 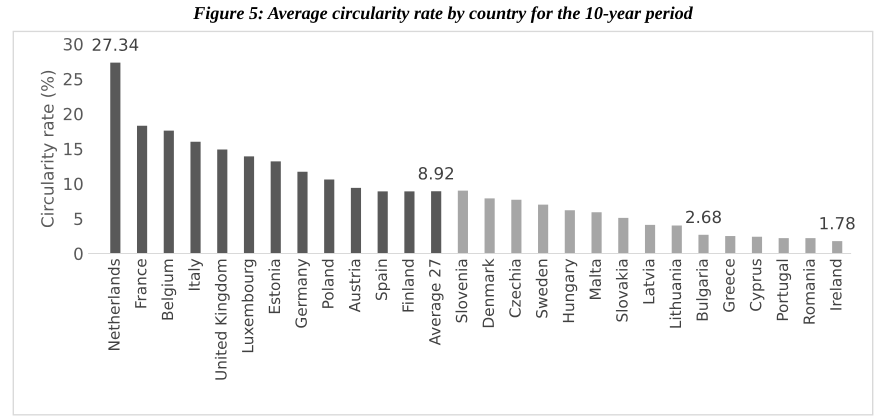 What do you see at coordinates (382, 280) in the screenshot?
I see `x-tick-label: Spain` at bounding box center [382, 280].